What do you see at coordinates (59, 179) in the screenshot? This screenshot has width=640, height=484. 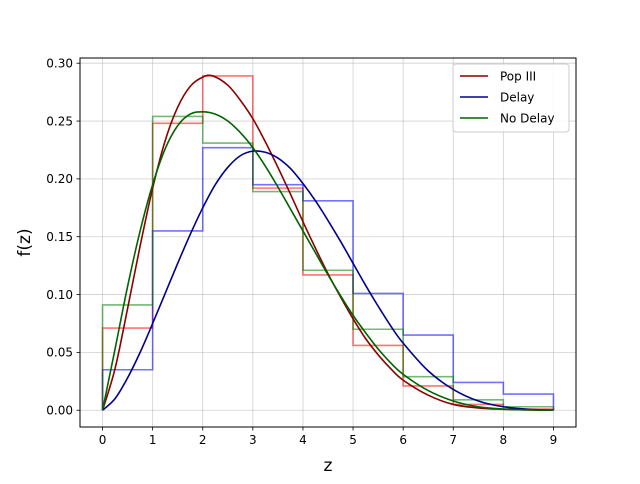 I see `y-tick-label: 0.20` at bounding box center [59, 179].